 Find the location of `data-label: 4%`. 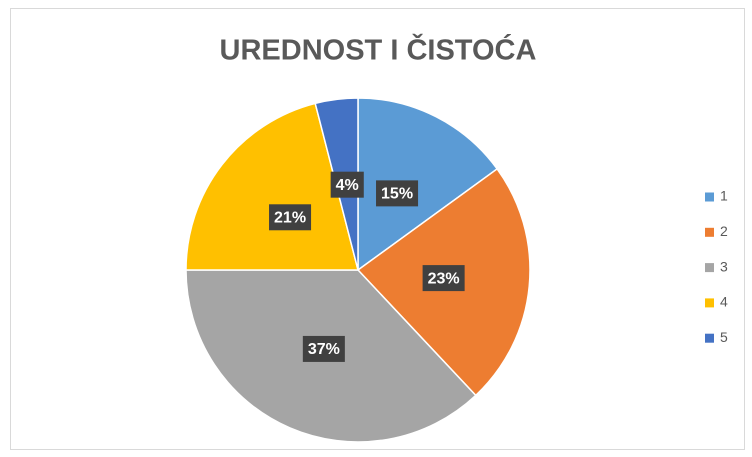

data-label: 4% is located at coordinates (347, 185).